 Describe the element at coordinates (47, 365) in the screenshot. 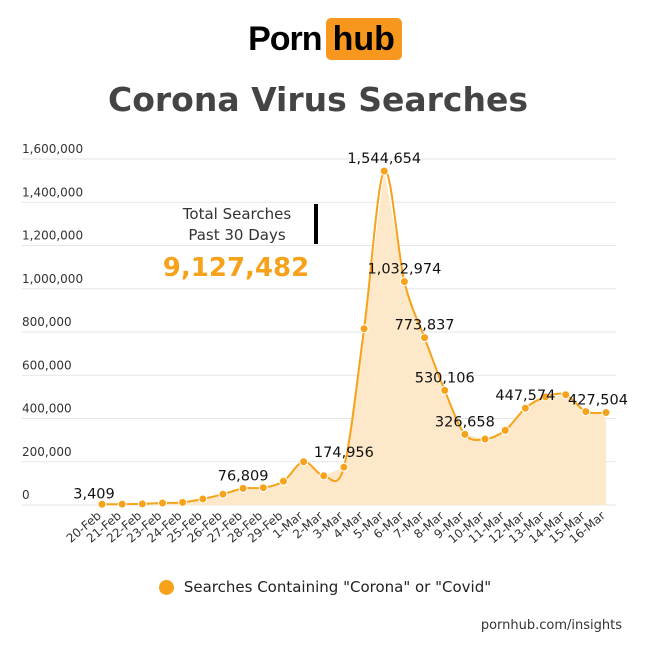

I see `y-tick-label: 600,000` at that location.